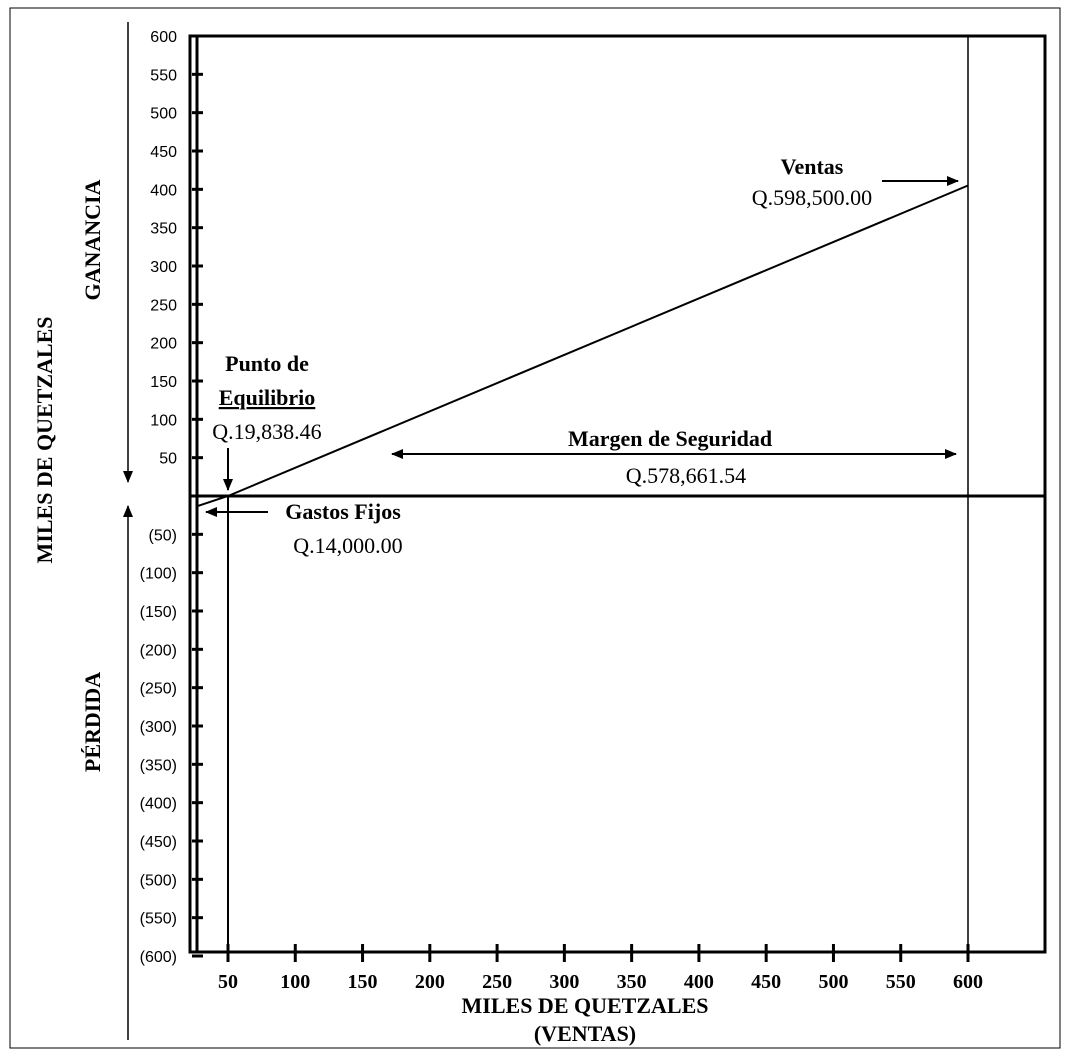 The height and width of the screenshot is (1053, 1067). Describe the element at coordinates (267, 363) in the screenshot. I see `equilibrio-label-1: Punto de` at that location.